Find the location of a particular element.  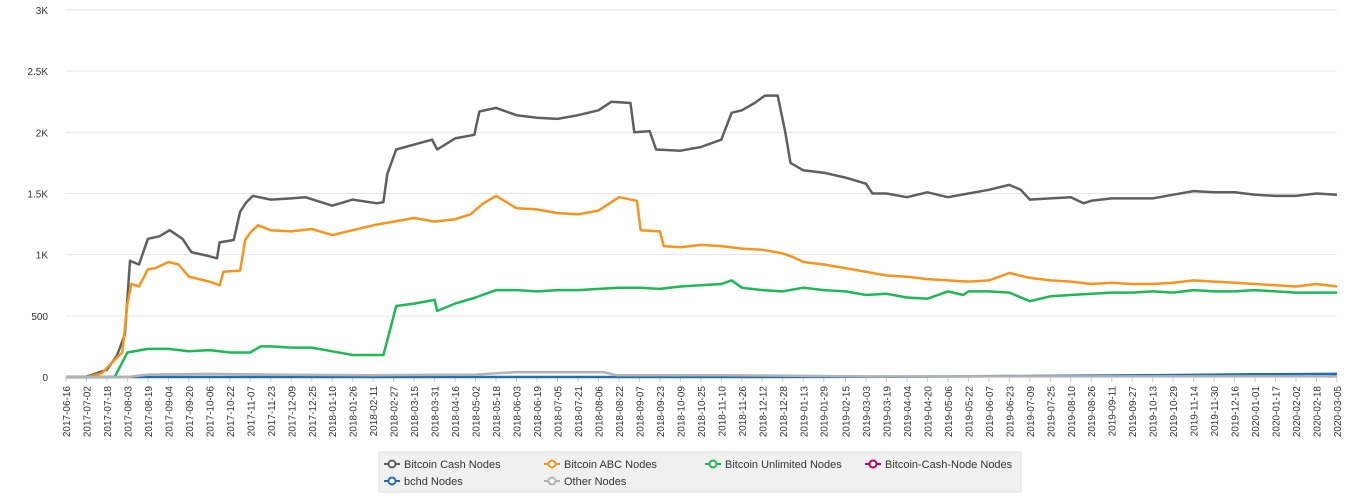

legend-label: Bitcoin-Cash-Node Nodes is located at coordinates (949, 465).